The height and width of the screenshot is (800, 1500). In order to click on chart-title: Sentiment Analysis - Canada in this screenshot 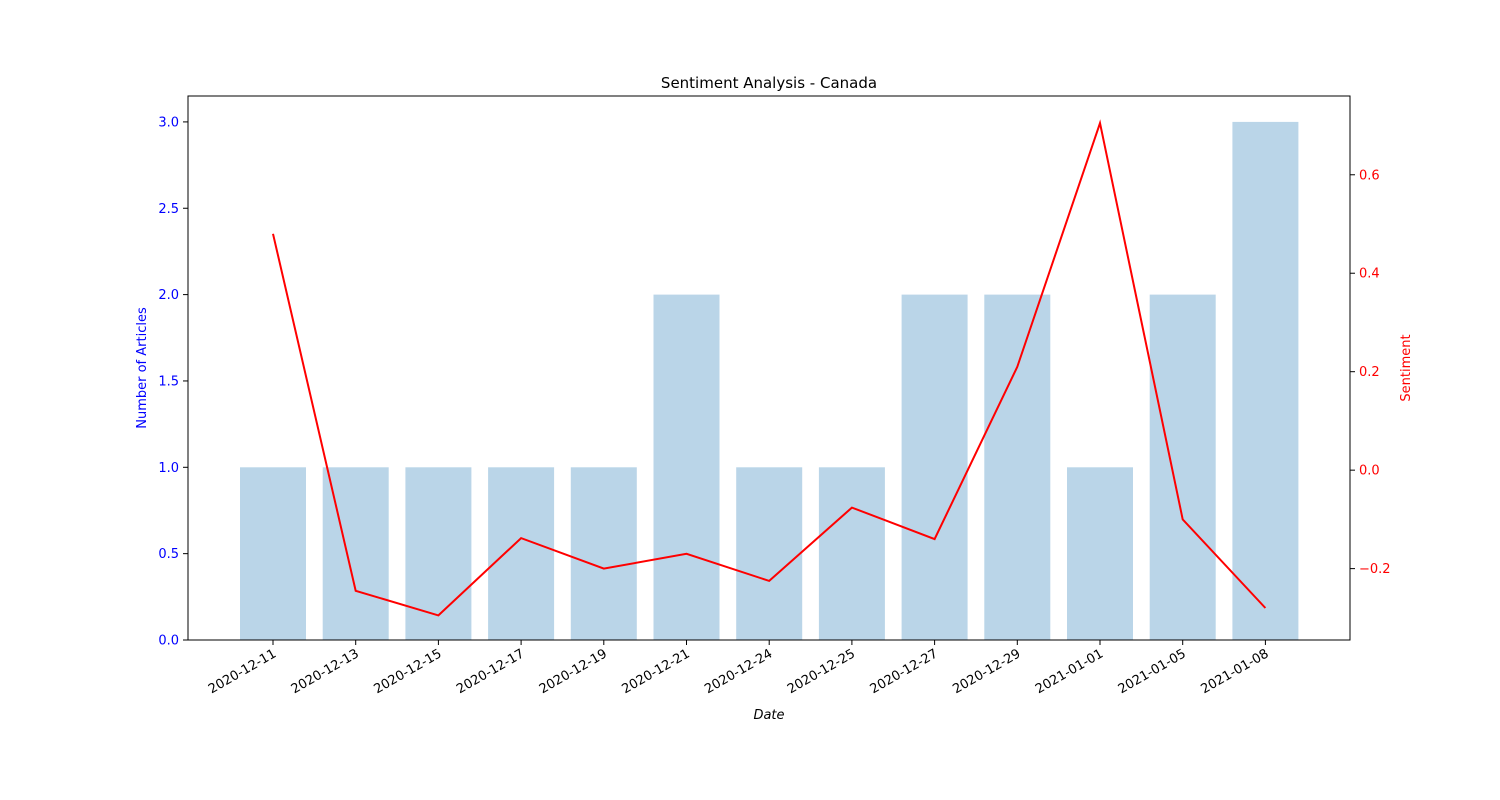, I will do `click(769, 83)`.